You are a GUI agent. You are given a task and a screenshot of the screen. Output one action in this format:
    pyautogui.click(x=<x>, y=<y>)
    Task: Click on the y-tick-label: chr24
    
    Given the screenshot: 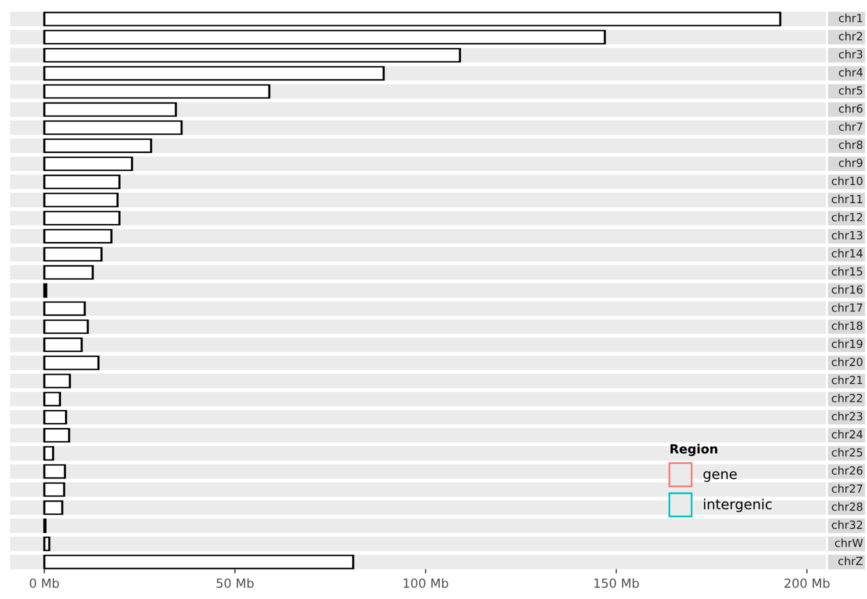 What is the action you would take?
    pyautogui.click(x=847, y=434)
    